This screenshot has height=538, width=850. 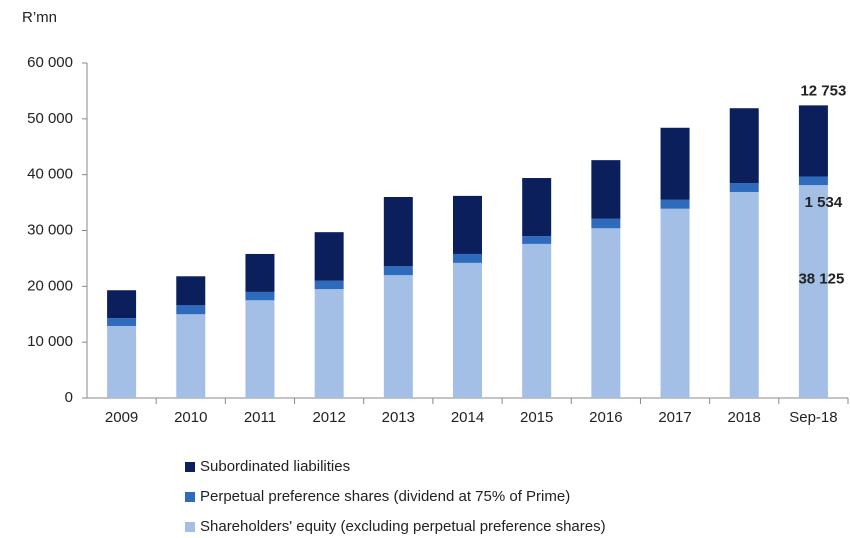 What do you see at coordinates (823, 90) in the screenshot?
I see `data-label: 12 753` at bounding box center [823, 90].